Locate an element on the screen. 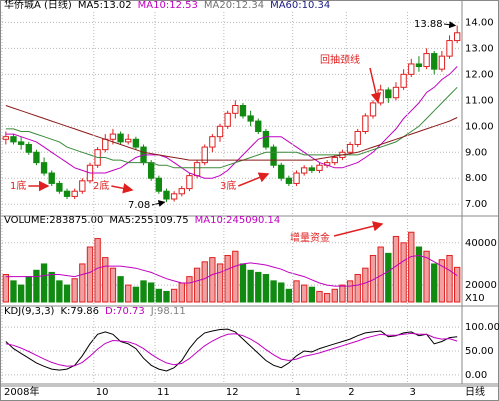 Image resolution: width=499 pixels, height=401 pixels. y-tick-label: 7.00 is located at coordinates (476, 204).